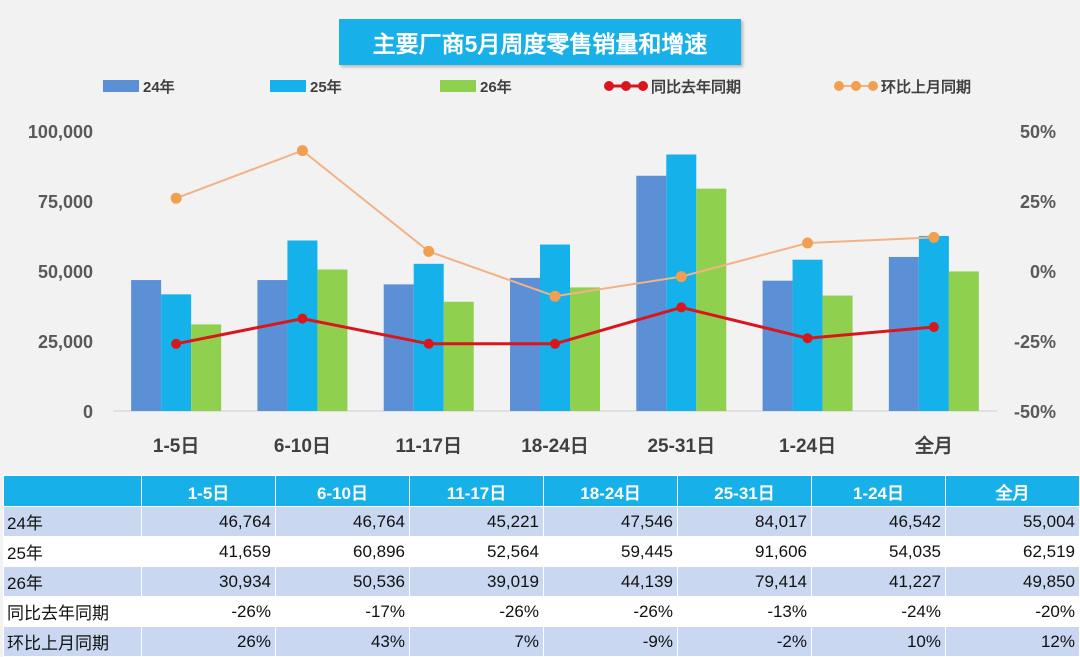 Image resolution: width=1080 pixels, height=657 pixels. Describe the element at coordinates (65, 202) in the screenshot. I see `y-tick-label: 75,000` at that location.